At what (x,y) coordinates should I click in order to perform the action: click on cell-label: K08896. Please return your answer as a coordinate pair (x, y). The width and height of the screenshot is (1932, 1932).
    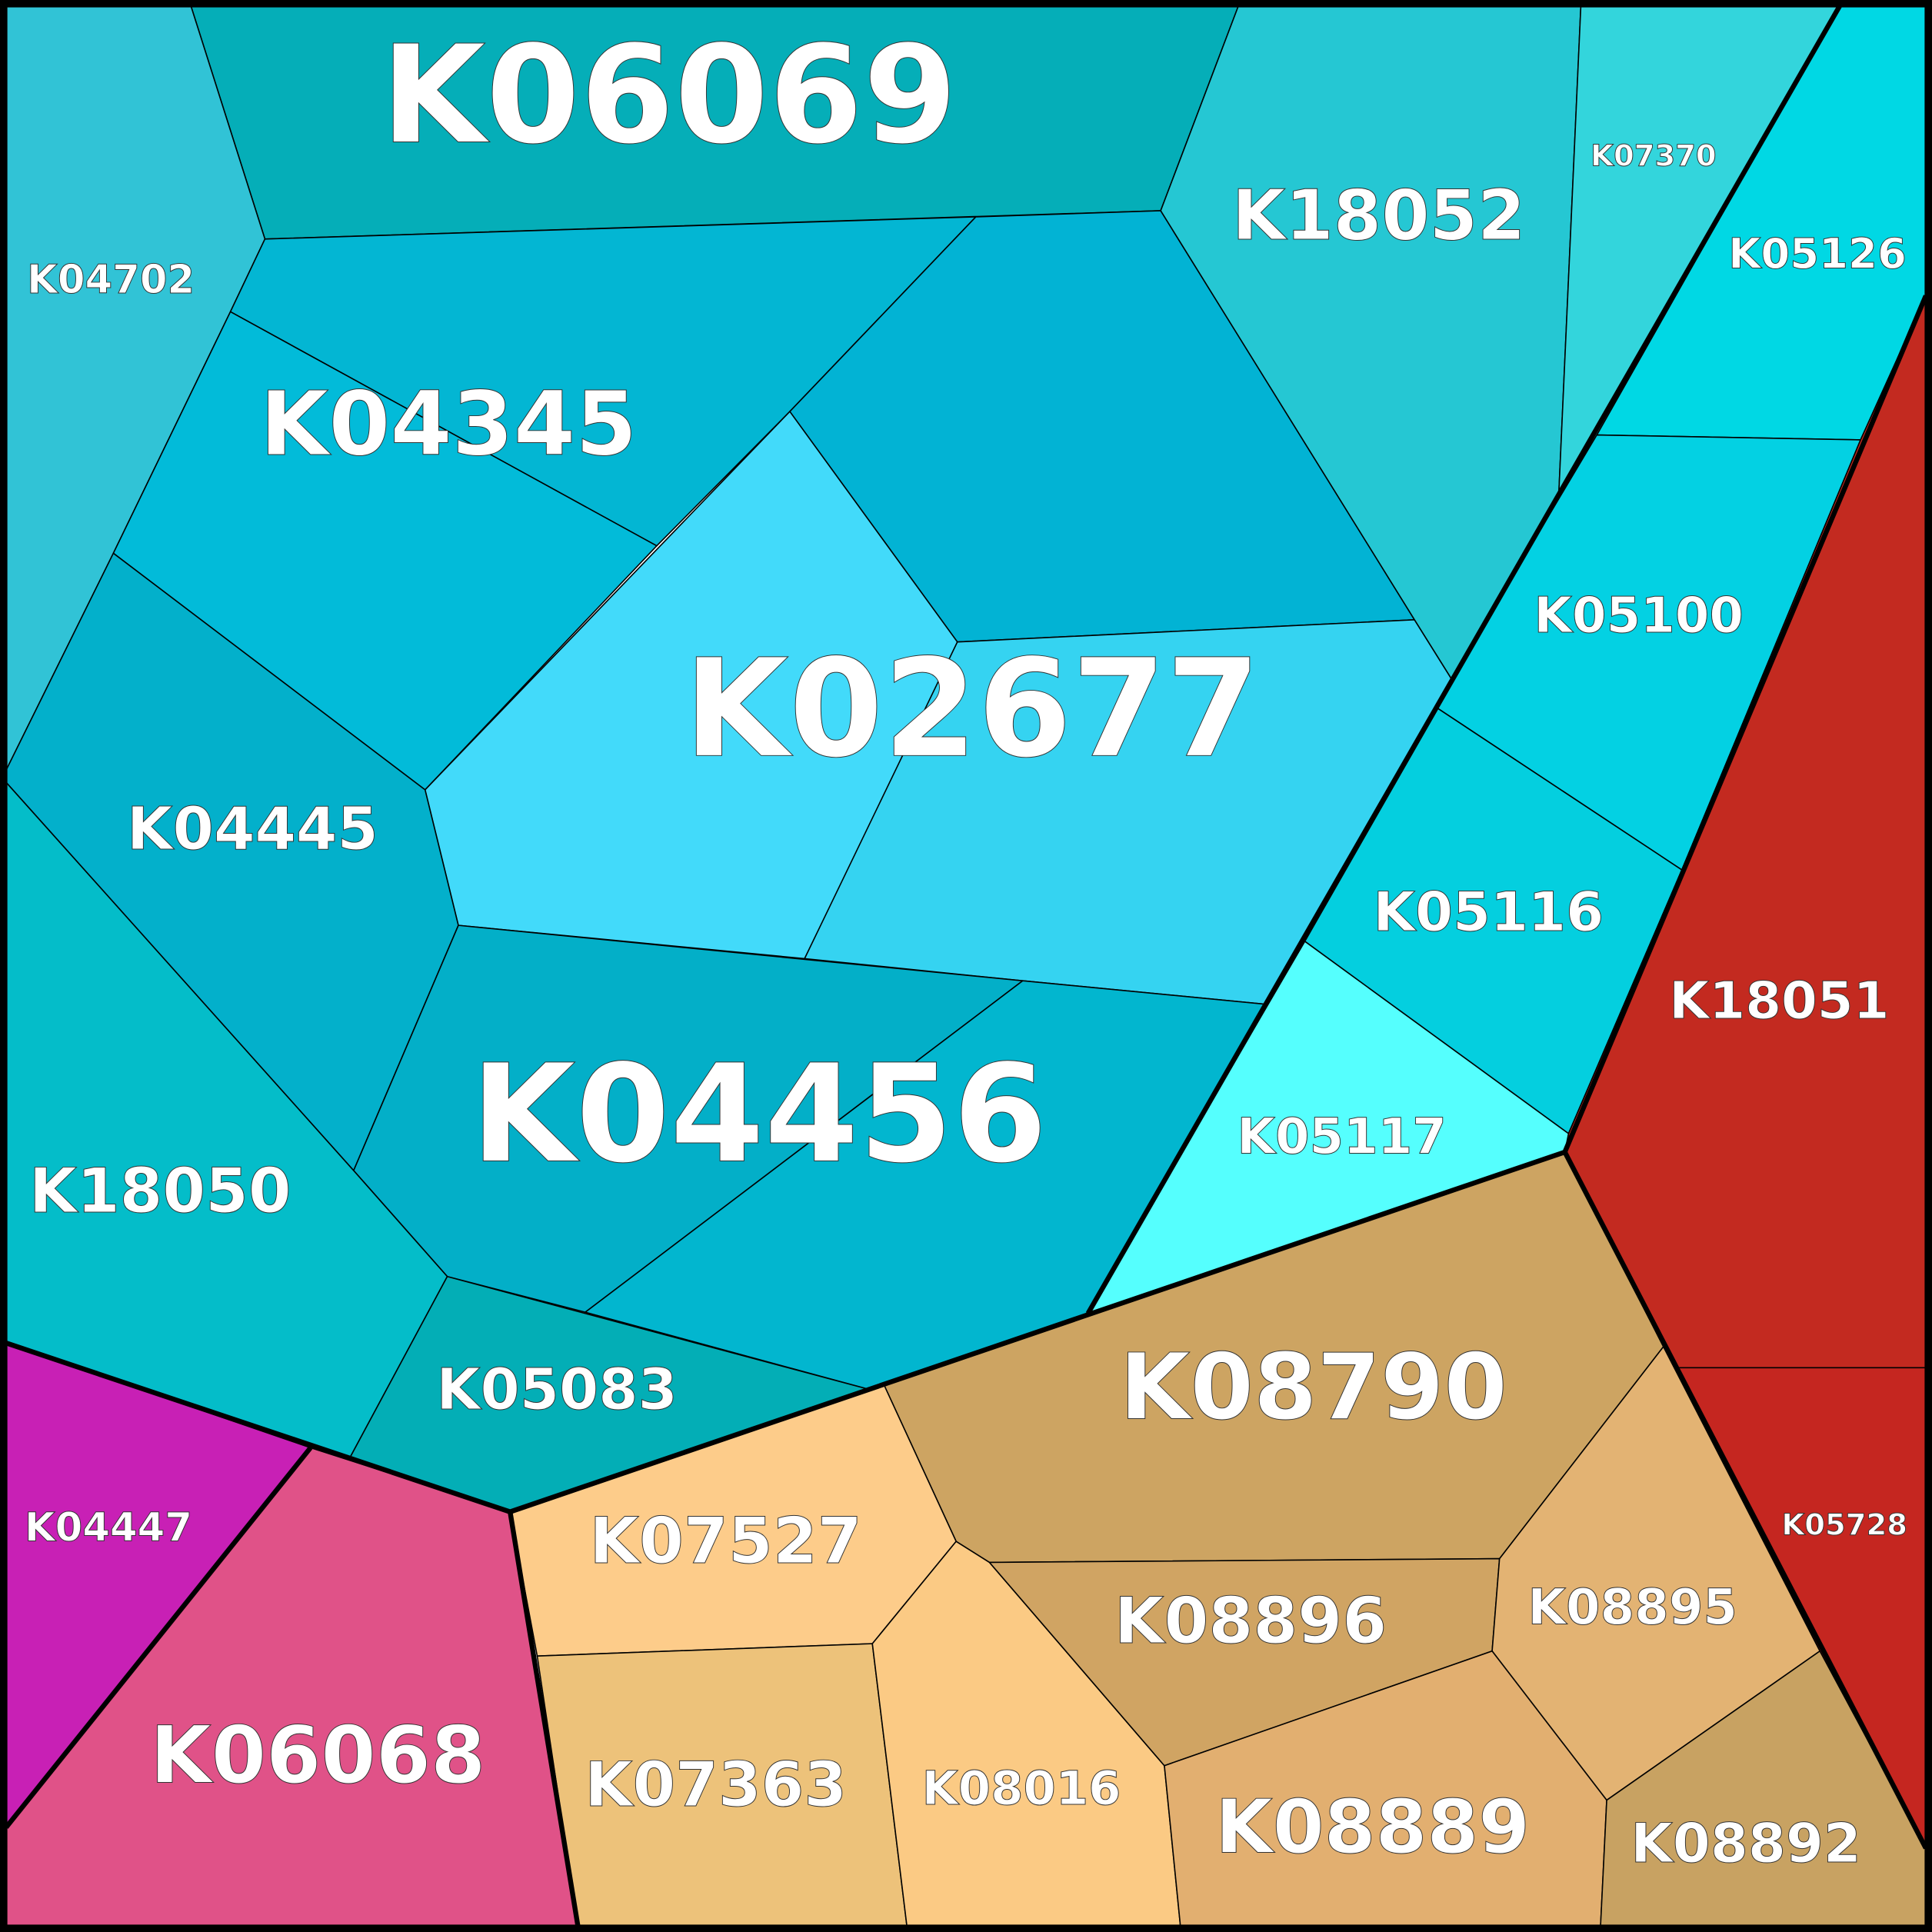
    Looking at the image, I should click on (1250, 1621).